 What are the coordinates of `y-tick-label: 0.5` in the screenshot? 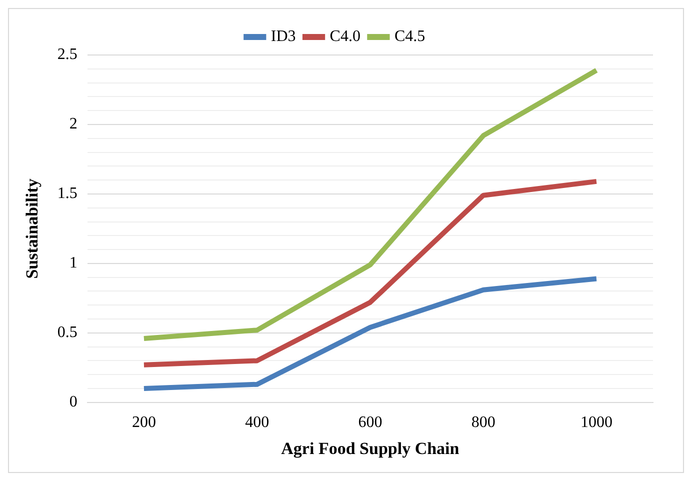 It's located at (67, 333).